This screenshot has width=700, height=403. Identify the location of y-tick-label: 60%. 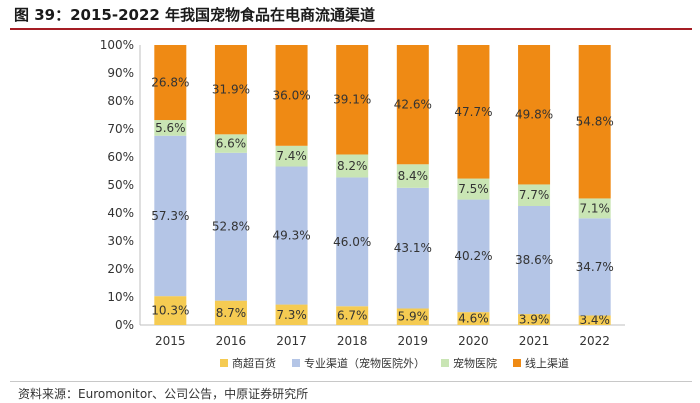
(120, 157).